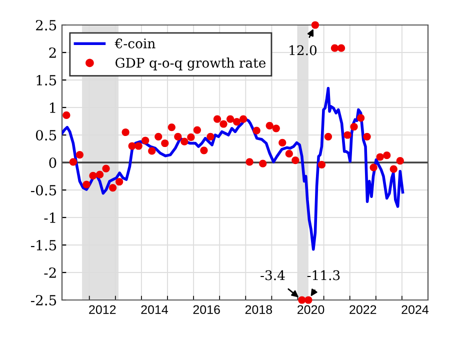  Describe the element at coordinates (102, 309) in the screenshot. I see `x-tick-label: 2012` at that location.